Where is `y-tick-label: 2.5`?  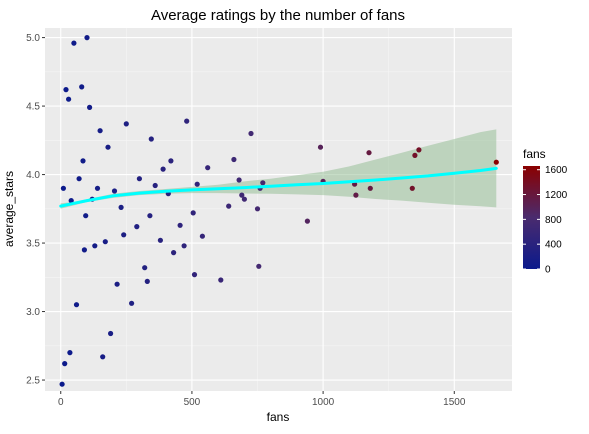
y-tick-label: 2.5 is located at coordinates (33, 381).